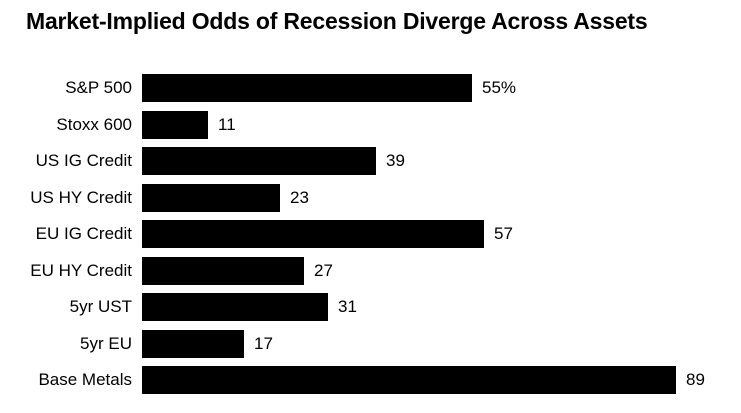 The image size is (741, 413). I want to click on bar-row: 5yr EU 17, so click(370, 343).